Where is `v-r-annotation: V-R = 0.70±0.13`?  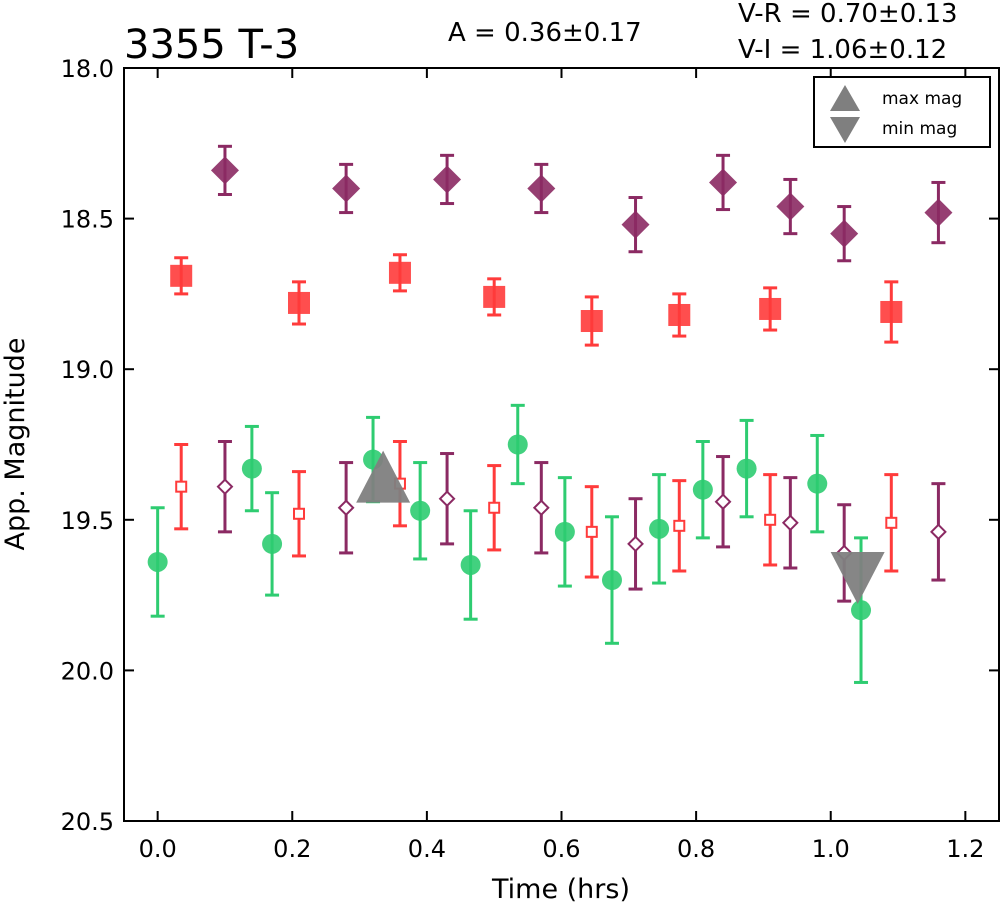 v-r-annotation: V-R = 0.70±0.13 is located at coordinates (848, 14).